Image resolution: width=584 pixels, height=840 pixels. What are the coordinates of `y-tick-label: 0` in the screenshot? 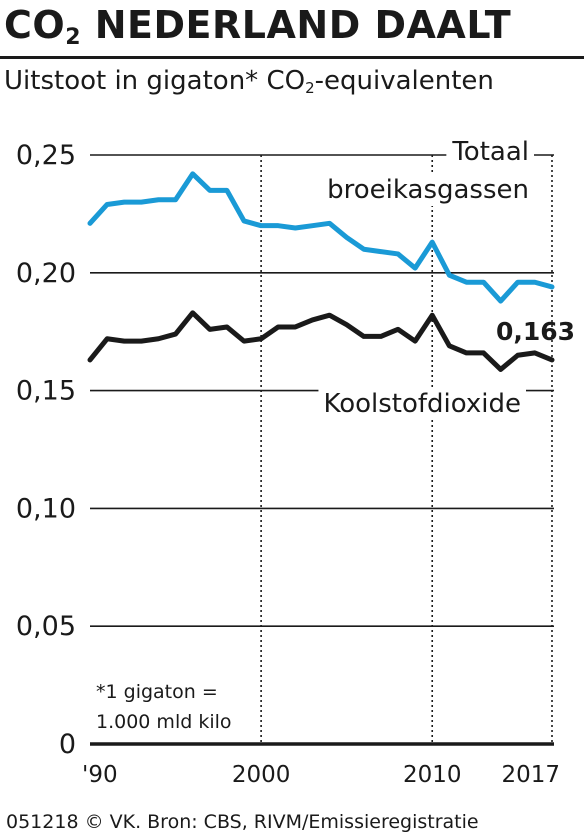 It's located at (67, 744).